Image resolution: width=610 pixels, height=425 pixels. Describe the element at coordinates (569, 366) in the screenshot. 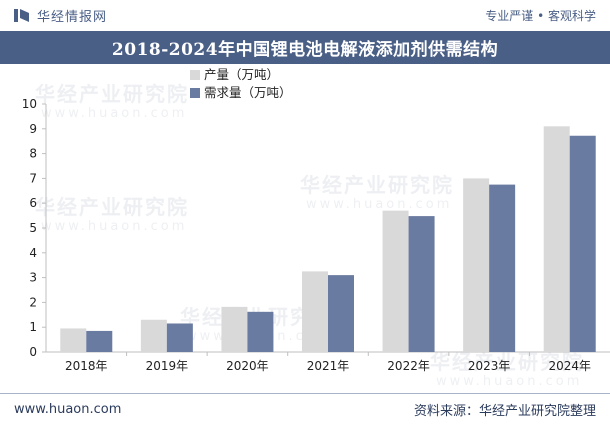

I see `x-tick-label: 2024年` at that location.